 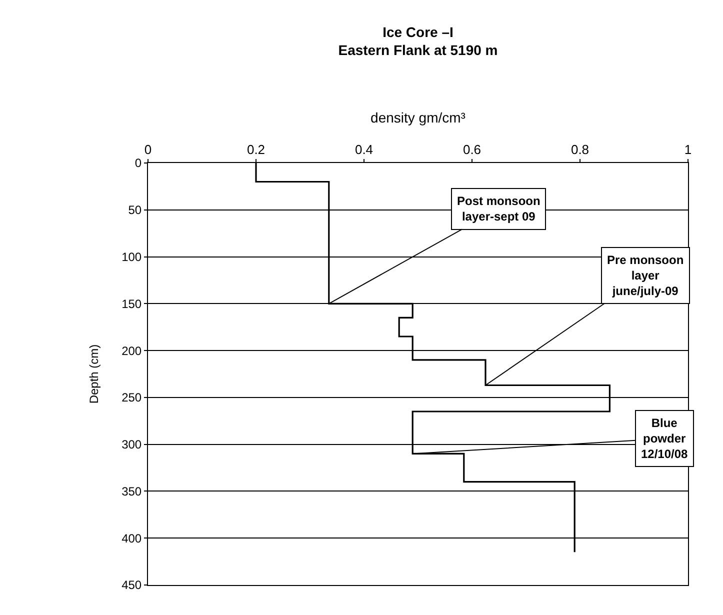 What do you see at coordinates (418, 117) in the screenshot?
I see `x-axis-title: density gm/cm³` at bounding box center [418, 117].